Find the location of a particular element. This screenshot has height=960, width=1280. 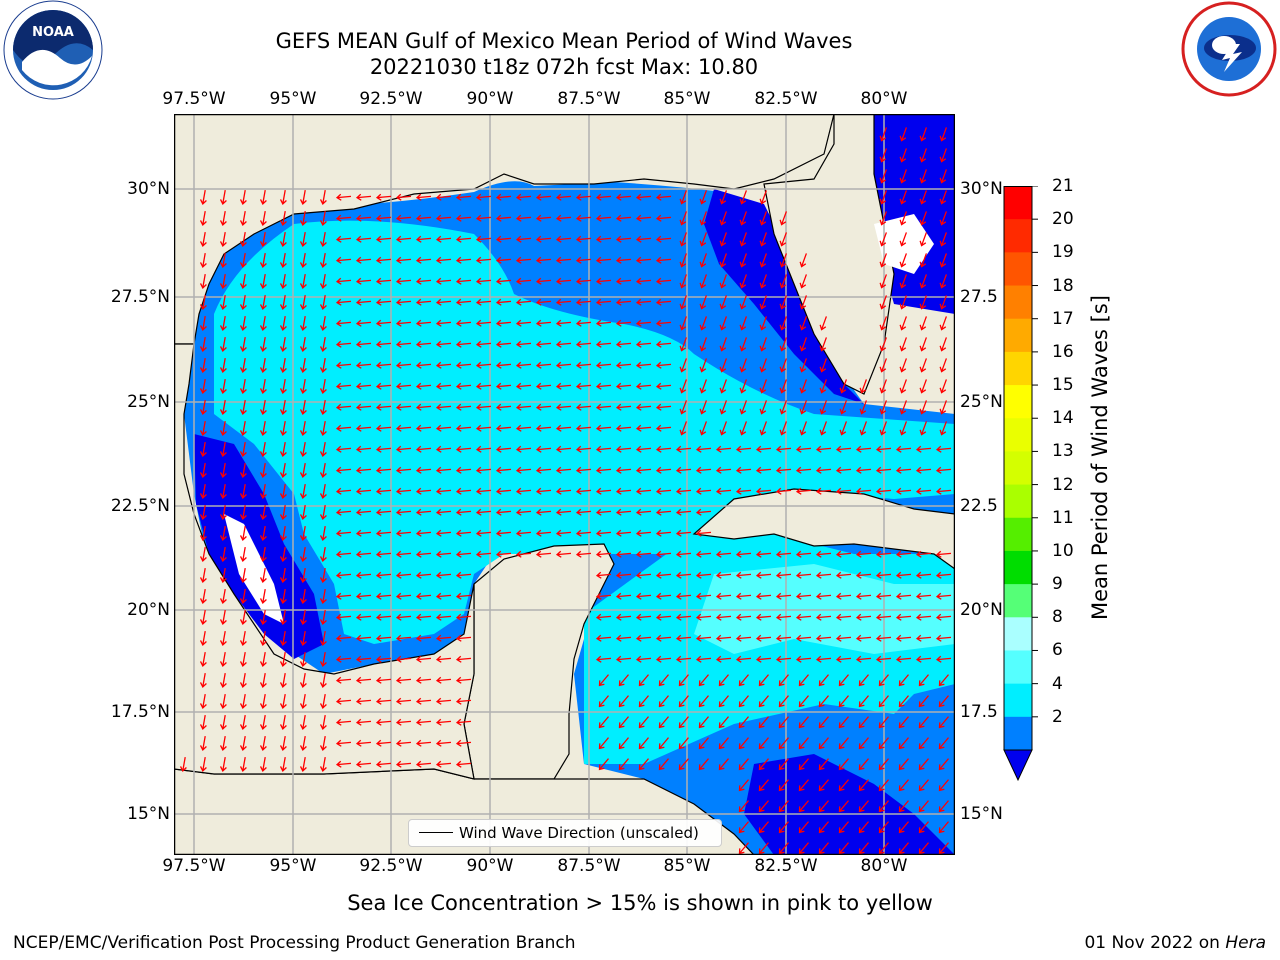

colorbar-tick: 17 is located at coordinates (1063, 318).